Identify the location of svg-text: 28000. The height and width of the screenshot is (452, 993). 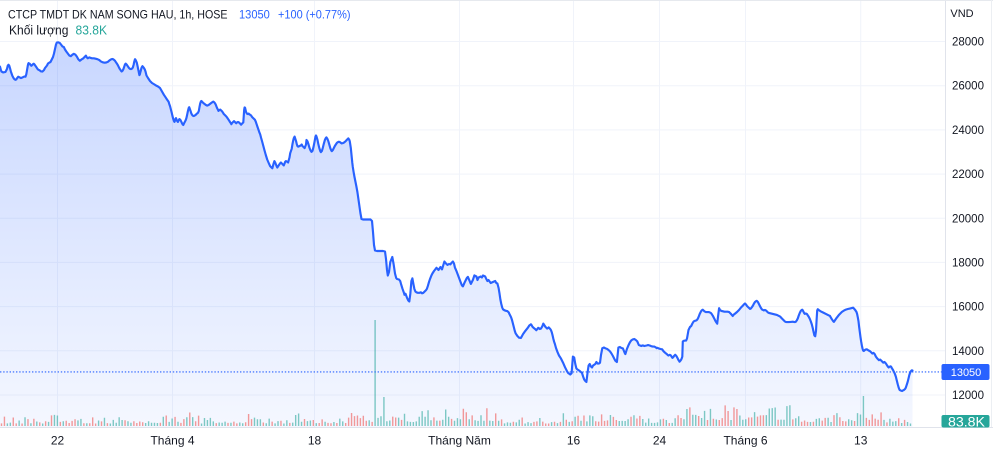
(968, 43).